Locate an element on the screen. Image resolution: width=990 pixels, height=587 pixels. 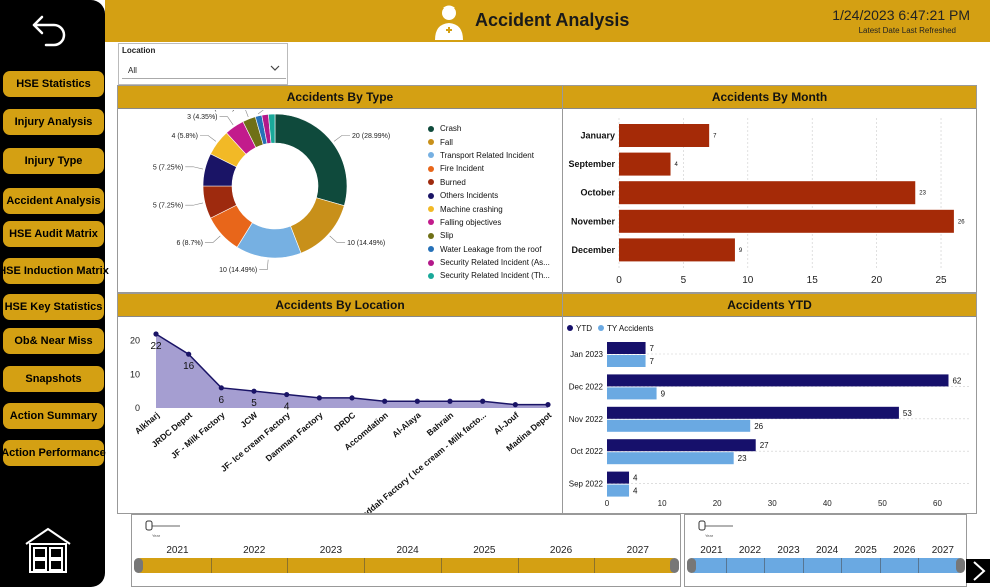
refresh-datetime: 1/24/2023 6:47:21 PM is located at coordinates (901, 15).